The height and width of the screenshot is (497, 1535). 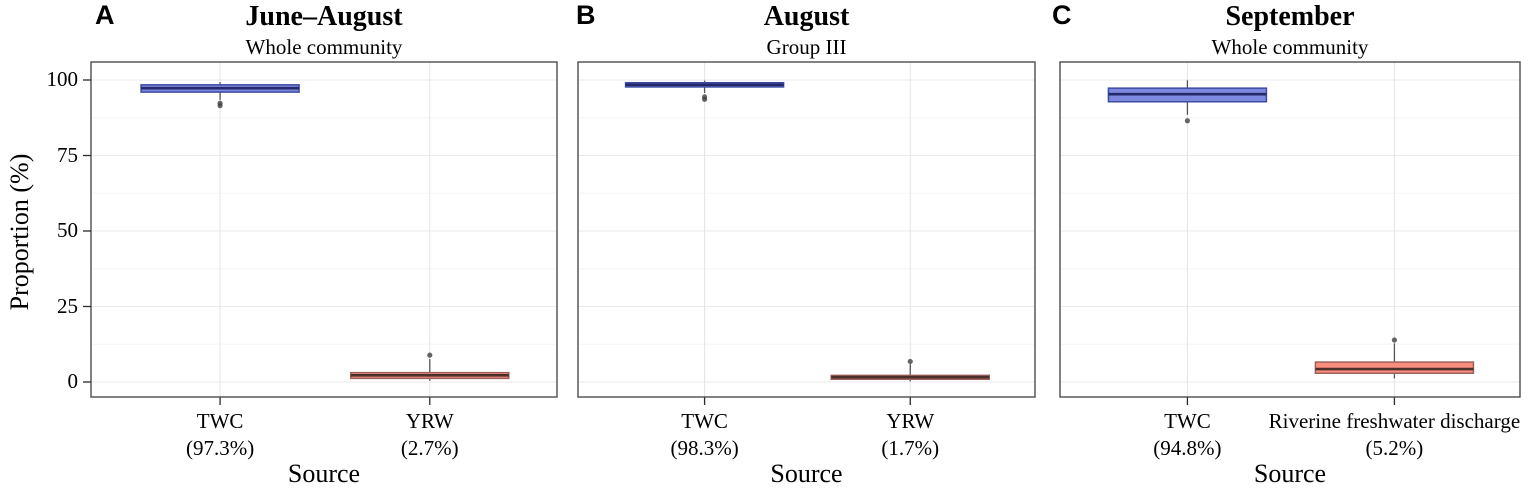 I want to click on panel-b-title: August, so click(x=806, y=16).